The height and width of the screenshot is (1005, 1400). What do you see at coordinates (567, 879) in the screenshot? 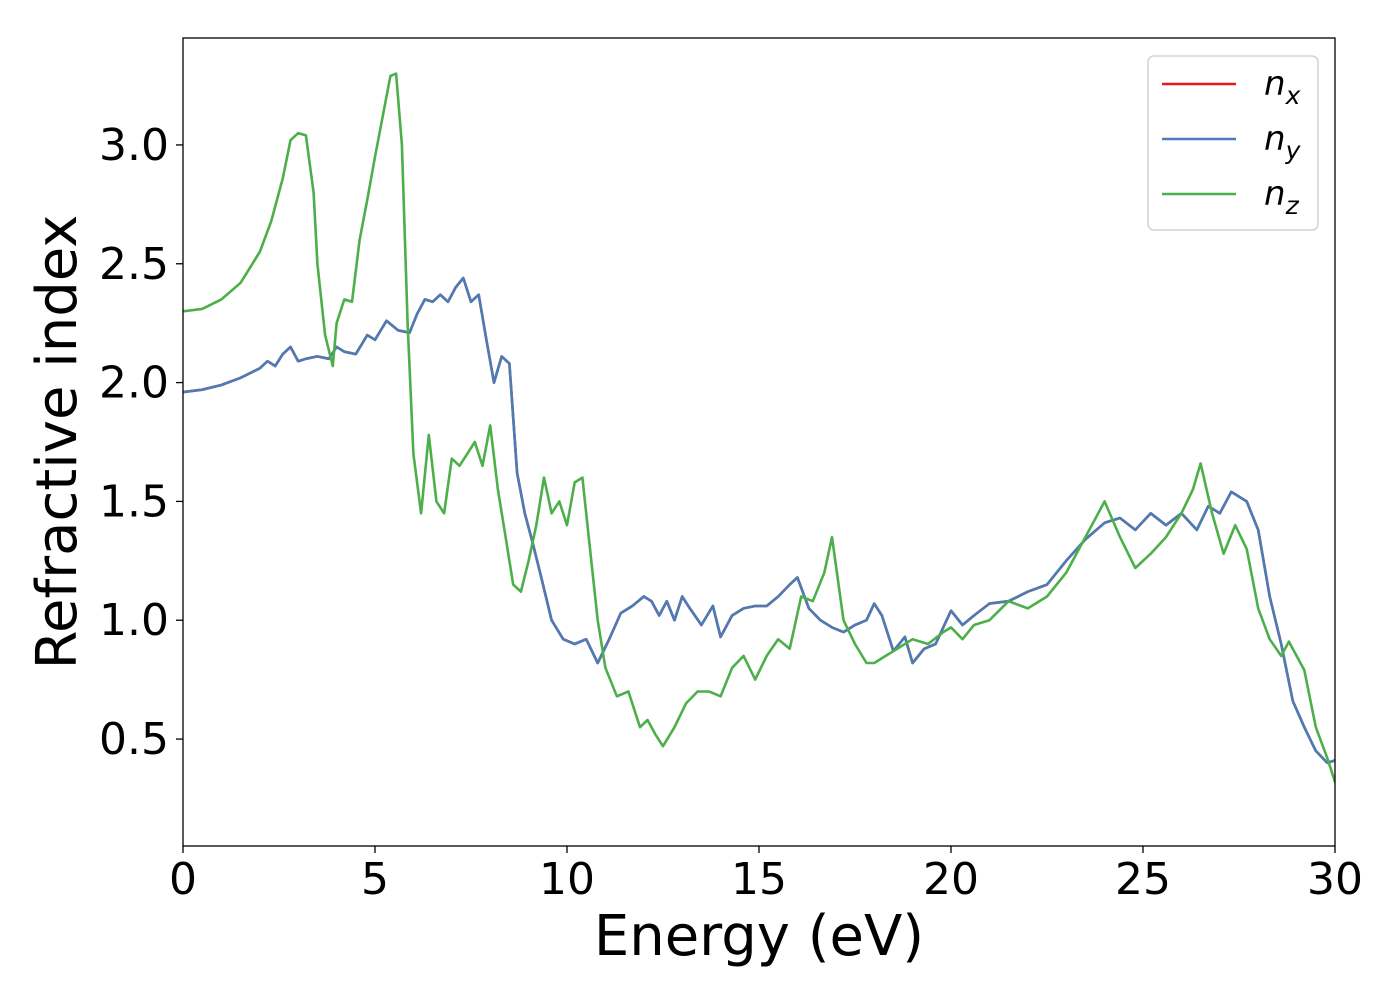
I see `x-tick-label: 10` at bounding box center [567, 879].